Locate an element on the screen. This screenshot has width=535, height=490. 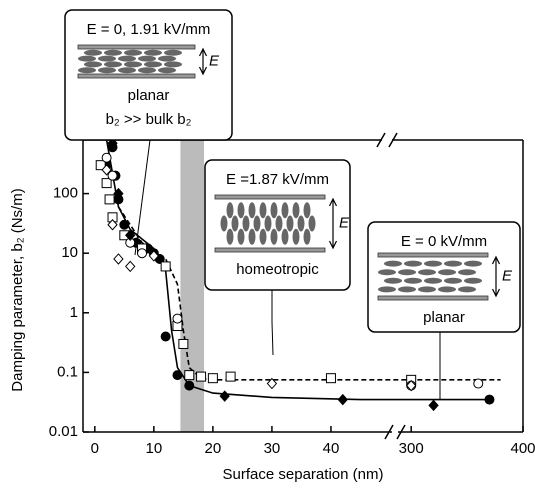
y-axis-label: Damping parameter, b₂ (Ns/m) is located at coordinates (17, 289).